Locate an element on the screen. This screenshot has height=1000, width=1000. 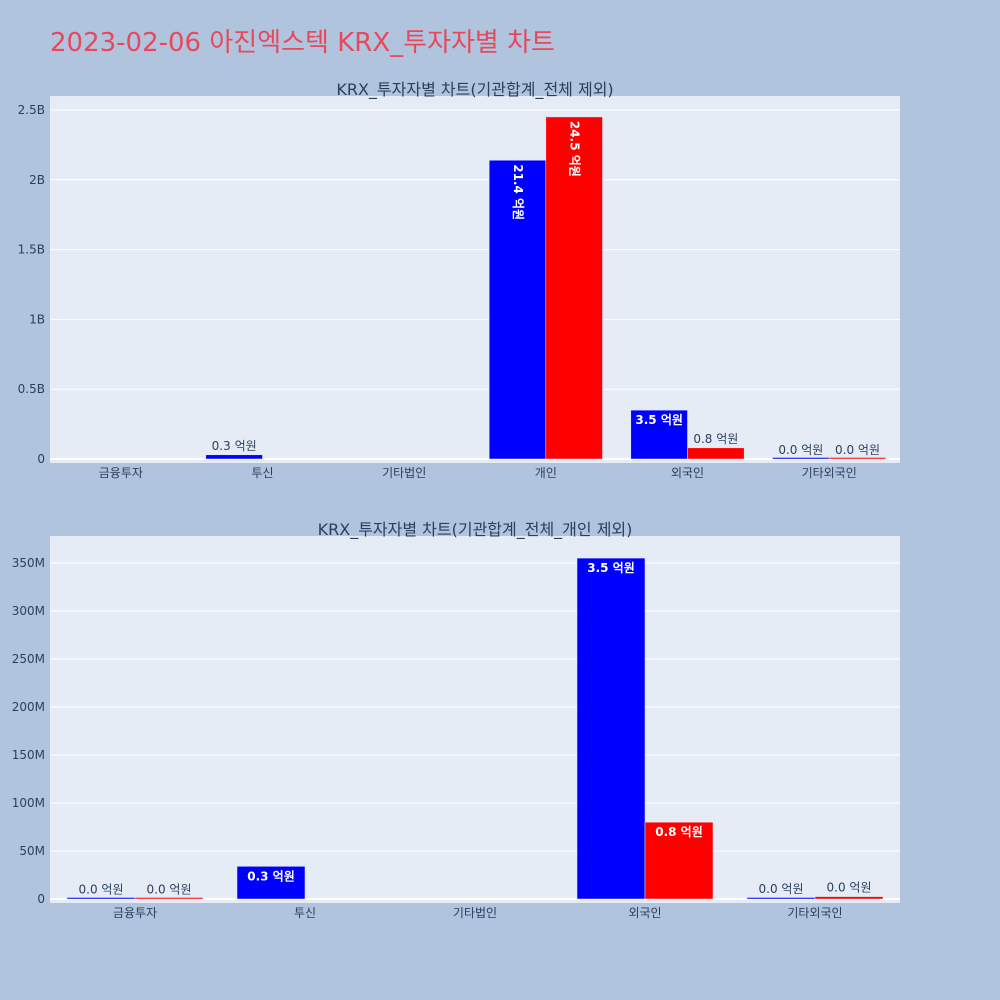
chart-title: KRX_투자자별 차트(기관합계_전체 제외) is located at coordinates (474, 90).